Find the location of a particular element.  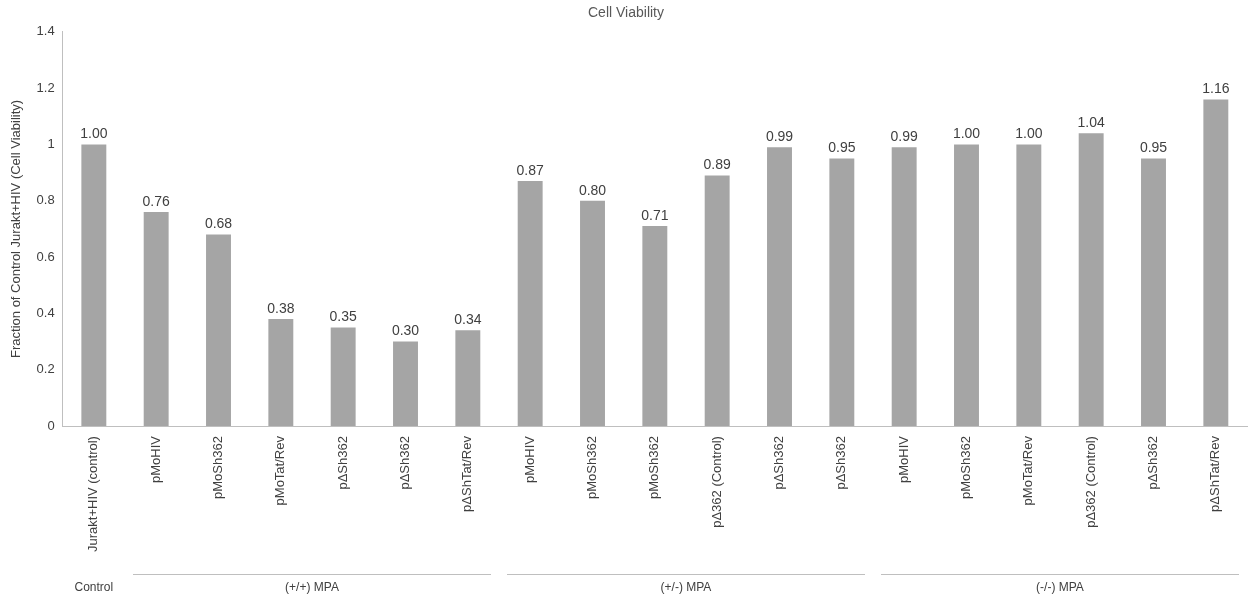

y-tick-label: 1.2 is located at coordinates (45, 87).